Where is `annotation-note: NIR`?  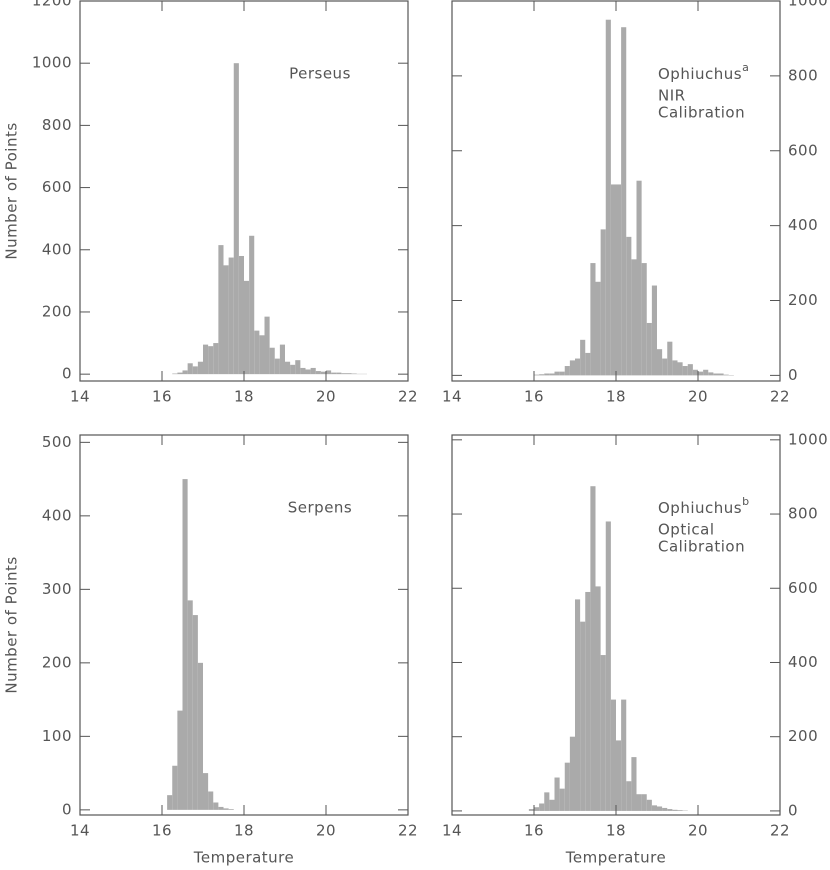
annotation-note: NIR is located at coordinates (672, 96).